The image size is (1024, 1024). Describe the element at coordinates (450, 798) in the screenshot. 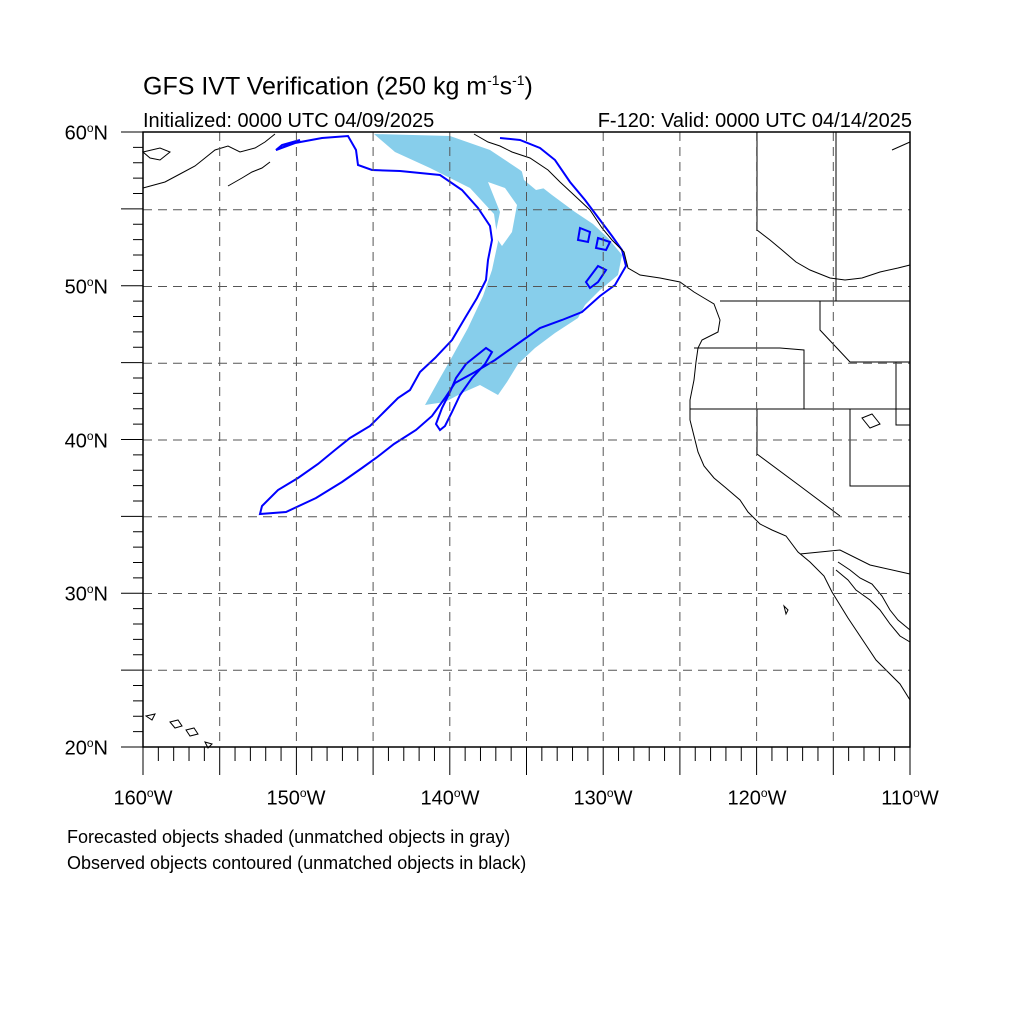

I see `lon-label-140w: 140oW` at that location.